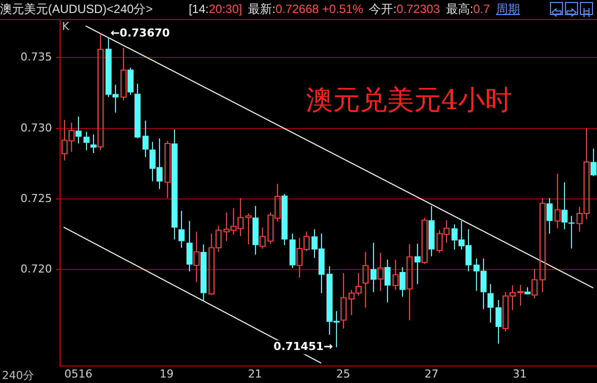  I want to click on text: [14:20:30], so click(215, 9).